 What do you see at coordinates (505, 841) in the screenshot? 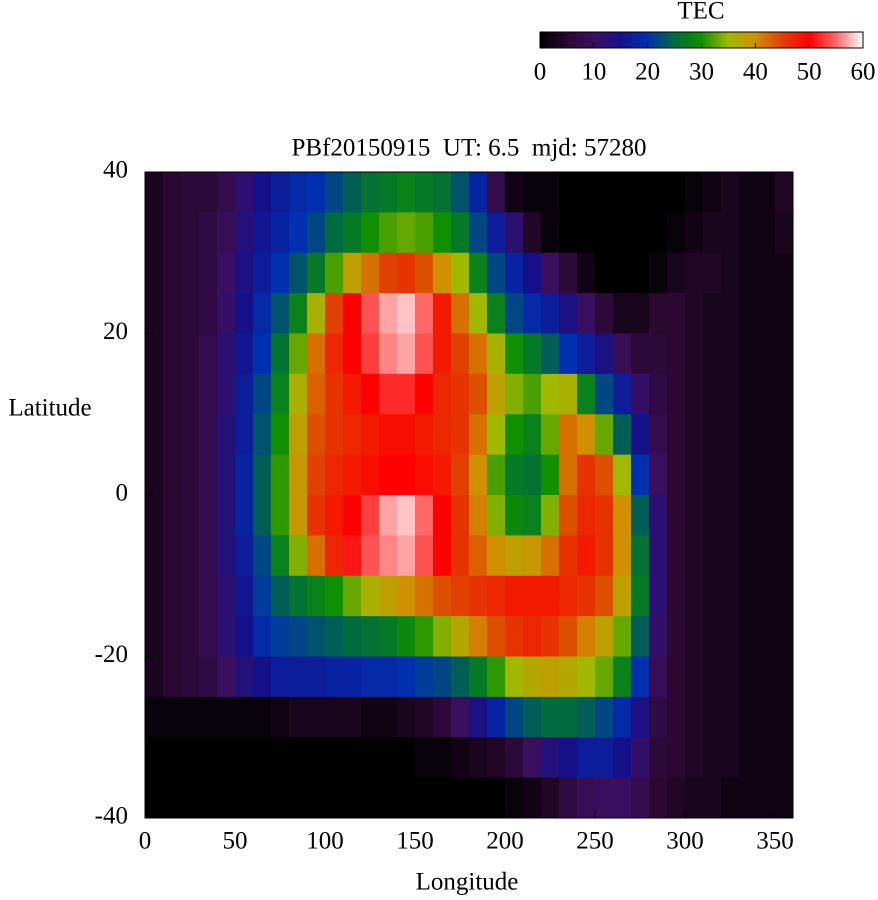
I see `x-tick-label: 200` at bounding box center [505, 841].